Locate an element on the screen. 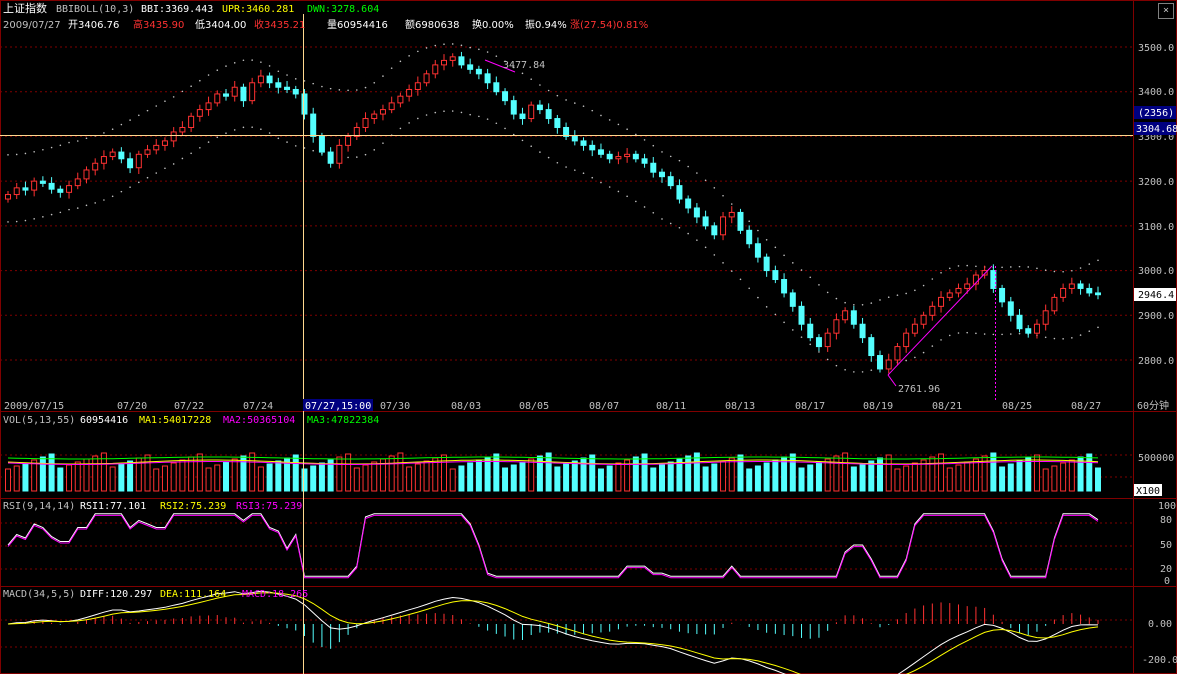  macd-tick-0: 0.00 is located at coordinates (1160, 624).